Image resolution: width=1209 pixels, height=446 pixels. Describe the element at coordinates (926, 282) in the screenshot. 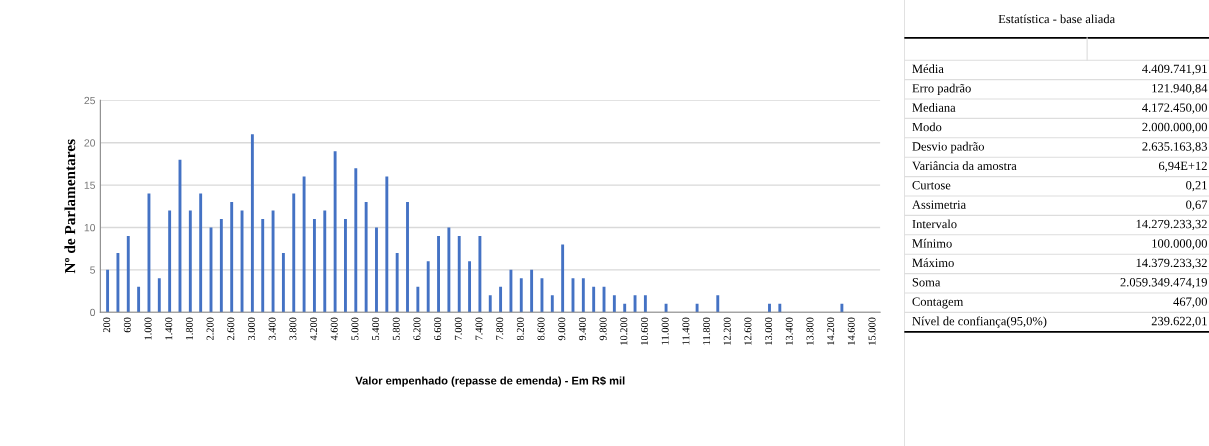

I see `category-label: Soma` at that location.